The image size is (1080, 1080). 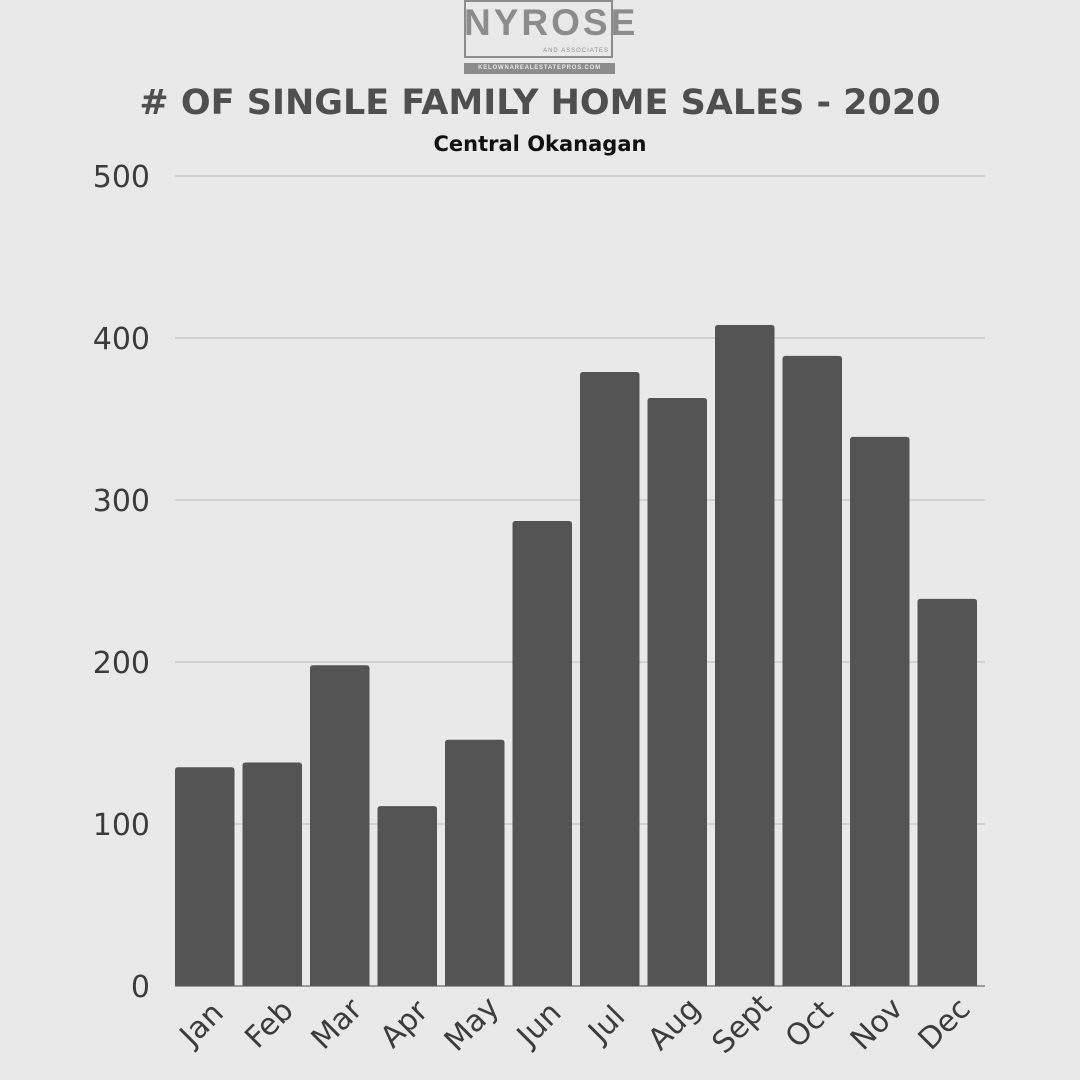 I want to click on x-tick-label: Aug, so click(x=674, y=1024).